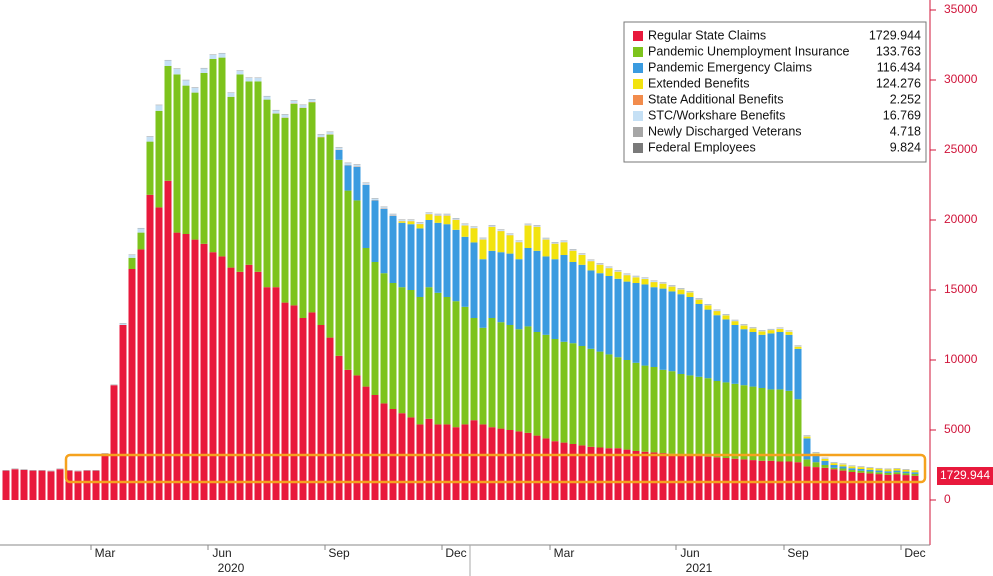 This screenshot has height=576, width=993. What do you see at coordinates (961, 219) in the screenshot?
I see `y-tick-label: 20000` at bounding box center [961, 219].